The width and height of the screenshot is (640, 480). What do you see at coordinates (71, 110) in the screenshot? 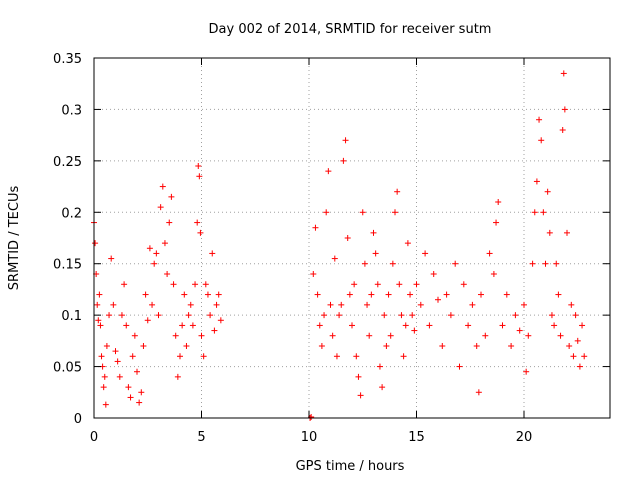
I see `y-tick-label: 0.3` at bounding box center [71, 110].